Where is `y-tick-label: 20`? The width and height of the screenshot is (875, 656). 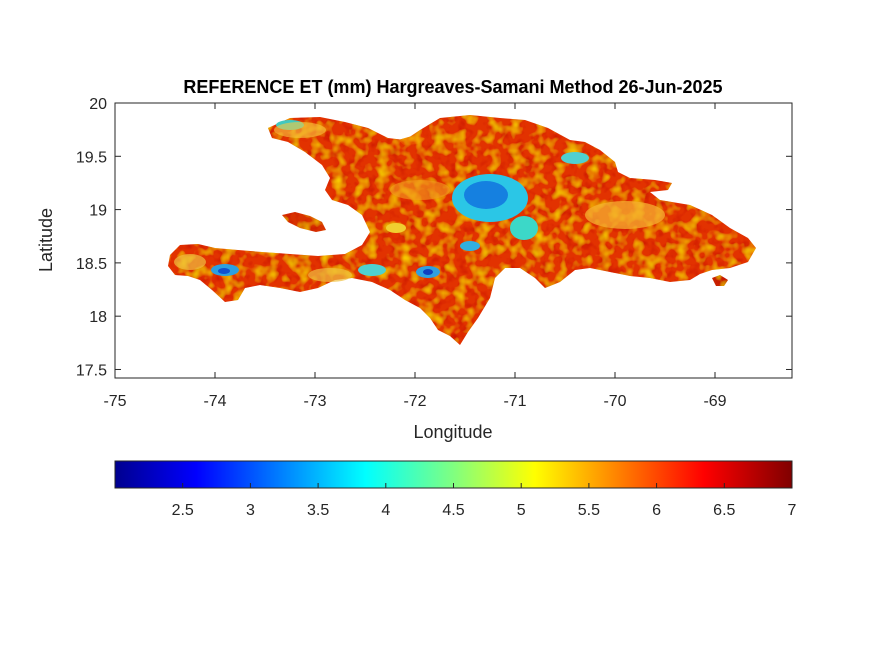
y-tick-label: 20 is located at coordinates (98, 104).